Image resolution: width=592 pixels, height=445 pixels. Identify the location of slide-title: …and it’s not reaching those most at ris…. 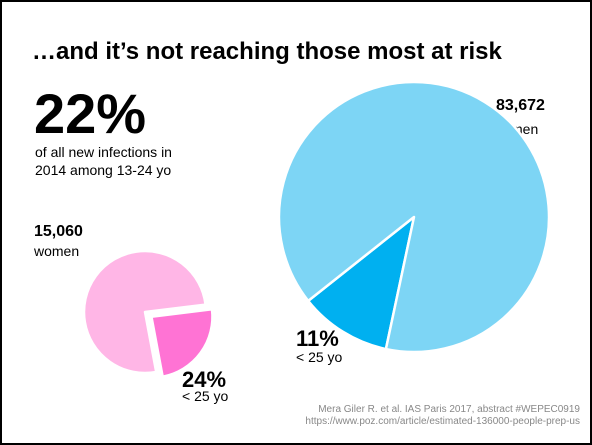
(267, 51).